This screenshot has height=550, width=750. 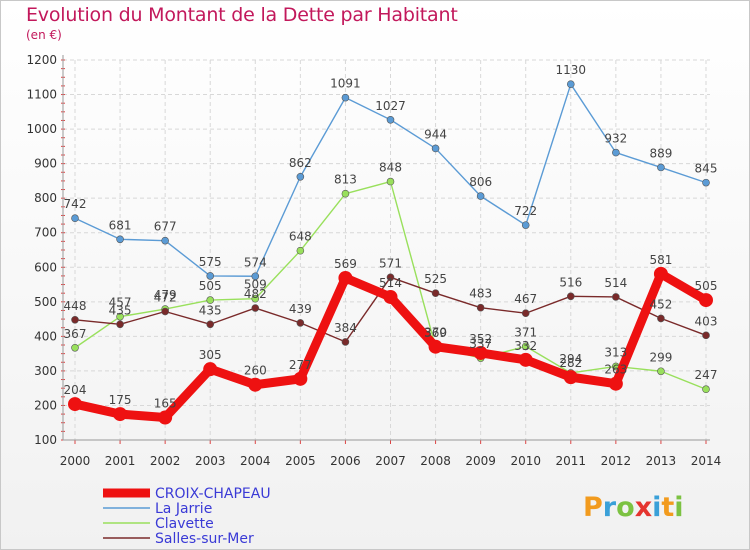 What do you see at coordinates (660, 304) in the screenshot?
I see `data-label: 452` at bounding box center [660, 304].